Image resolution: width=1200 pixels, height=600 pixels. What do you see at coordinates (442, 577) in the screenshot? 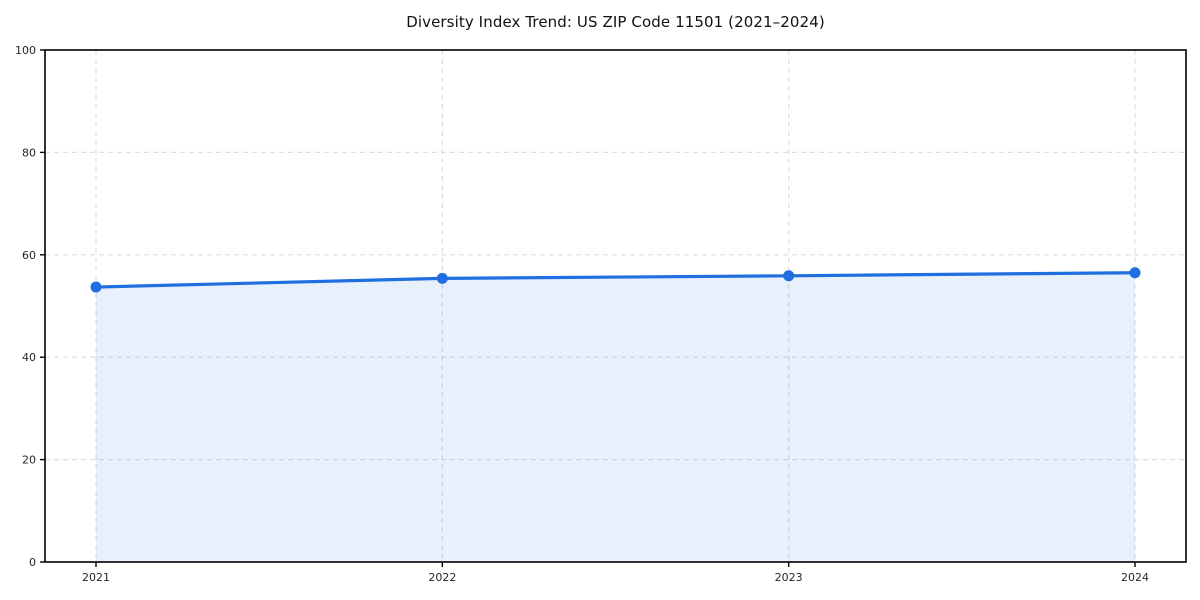
I see `x-axis-tick-label: 2022` at bounding box center [442, 577].